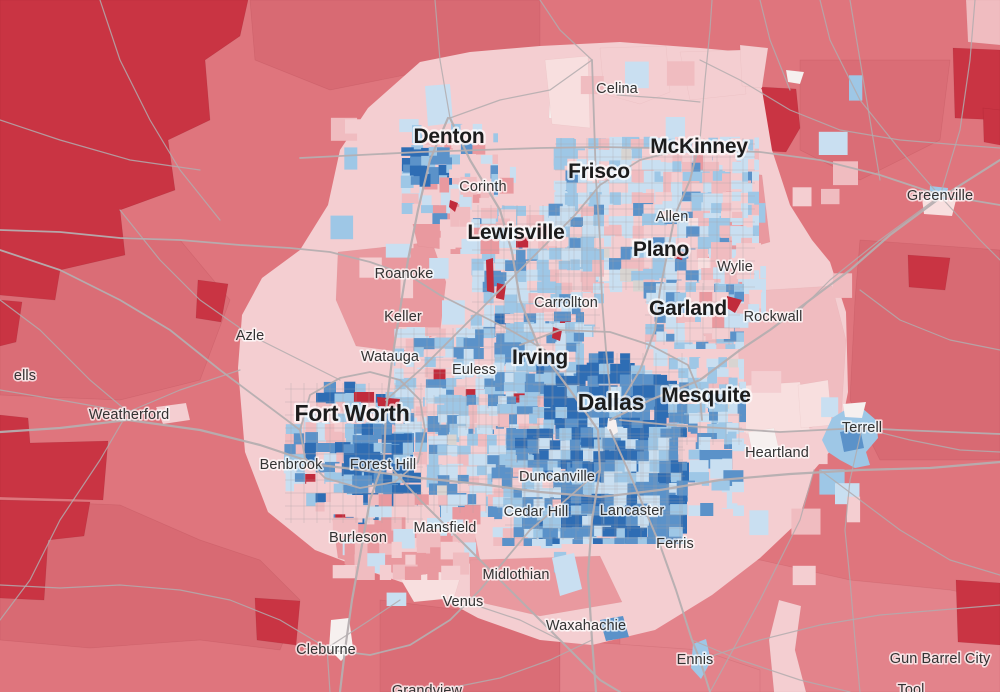  I want to click on denton-north-blue, so click(439, 105).